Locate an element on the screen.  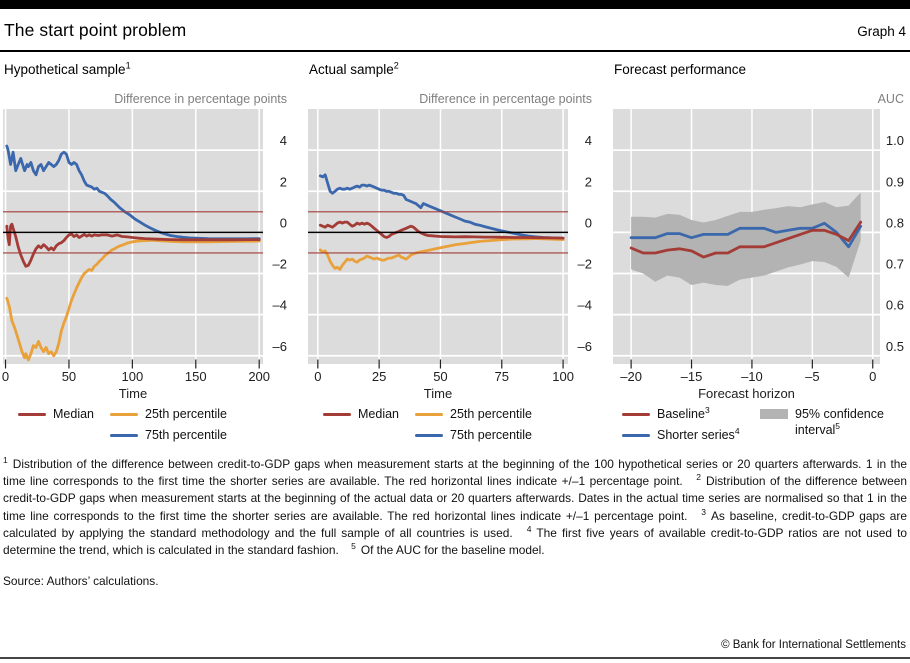
series-line-75th-percentile is located at coordinates (441, 206).